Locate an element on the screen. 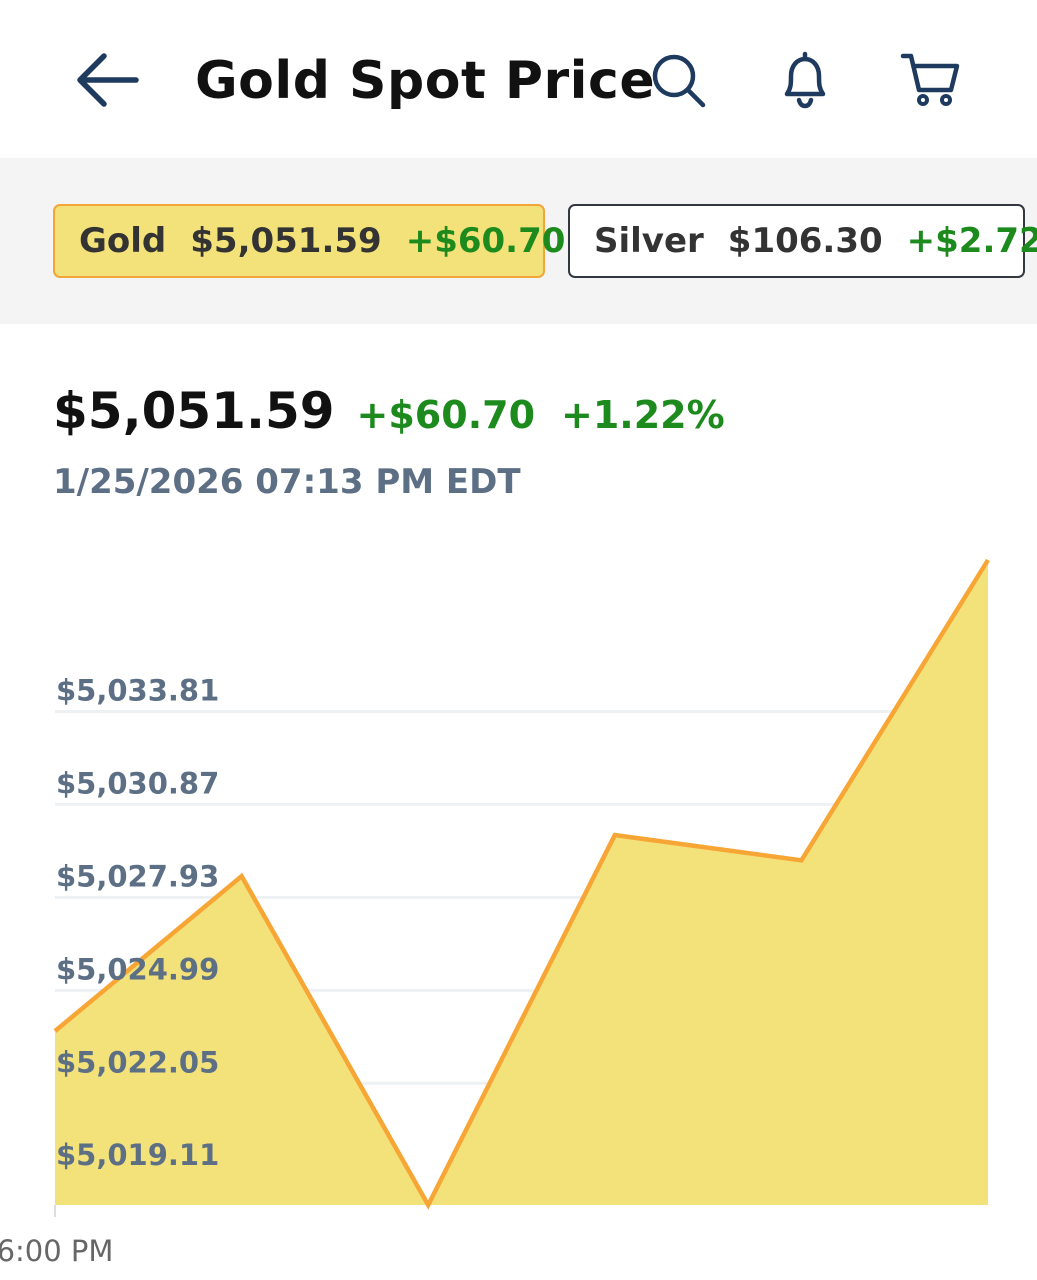 The height and width of the screenshot is (1280, 1037). cart-icon is located at coordinates (930, 79).